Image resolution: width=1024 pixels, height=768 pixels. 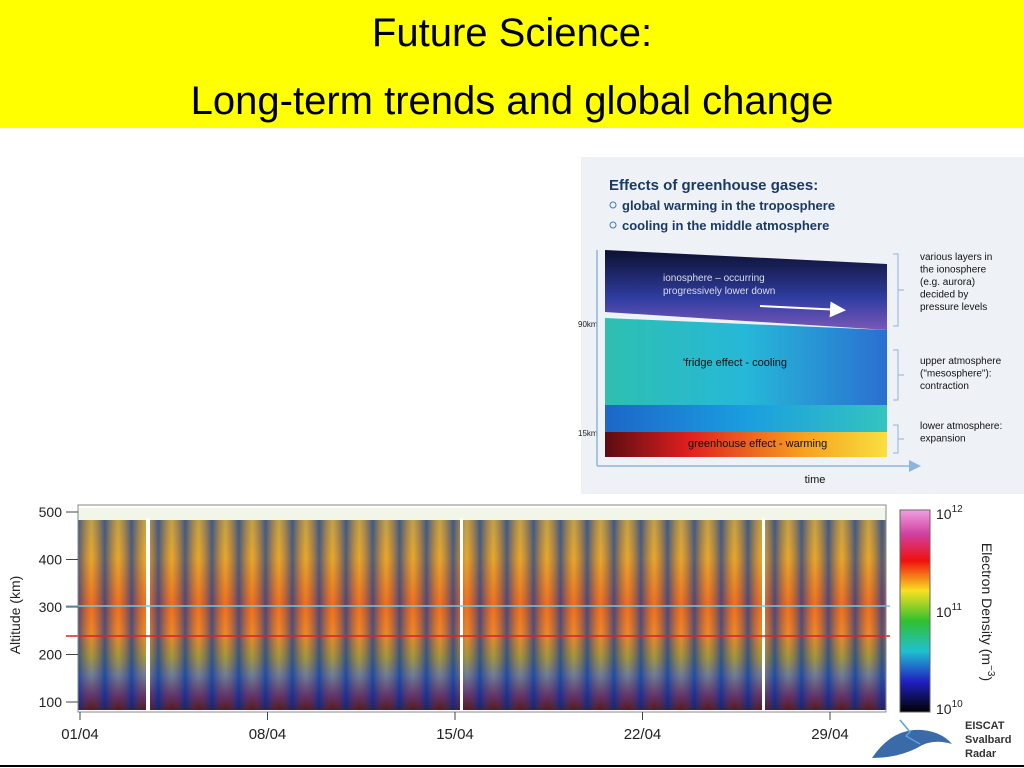 What do you see at coordinates (990, 671) in the screenshot?
I see `colorbar-label-exp: −3` at bounding box center [990, 671].